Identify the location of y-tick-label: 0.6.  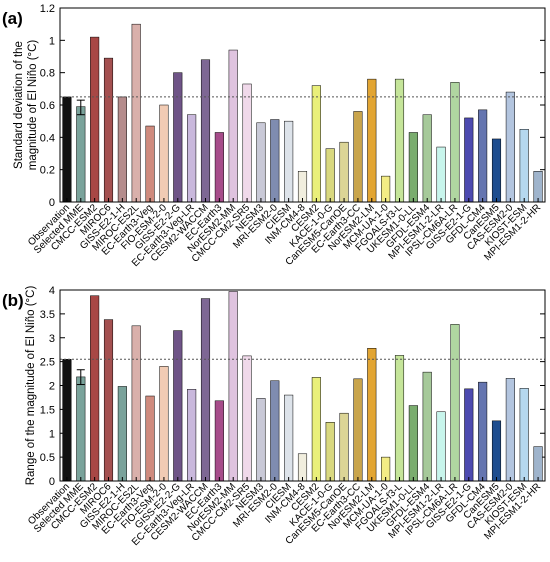
(47, 106).